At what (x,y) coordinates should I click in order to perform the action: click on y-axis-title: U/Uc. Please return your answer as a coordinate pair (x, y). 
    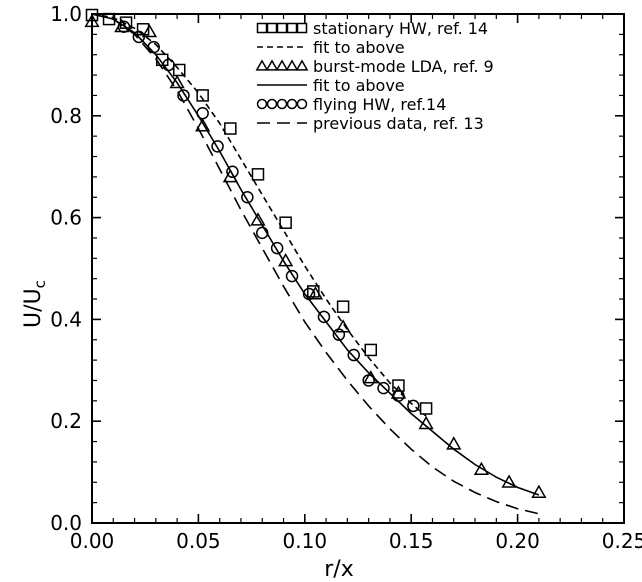
    Looking at the image, I should click on (35, 304).